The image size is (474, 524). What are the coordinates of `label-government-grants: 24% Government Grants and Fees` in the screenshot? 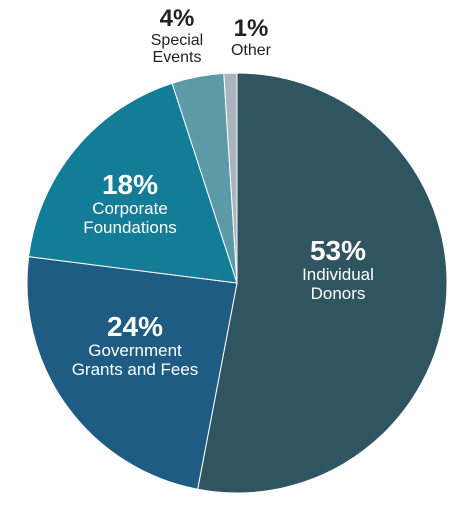 It's located at (135, 345).